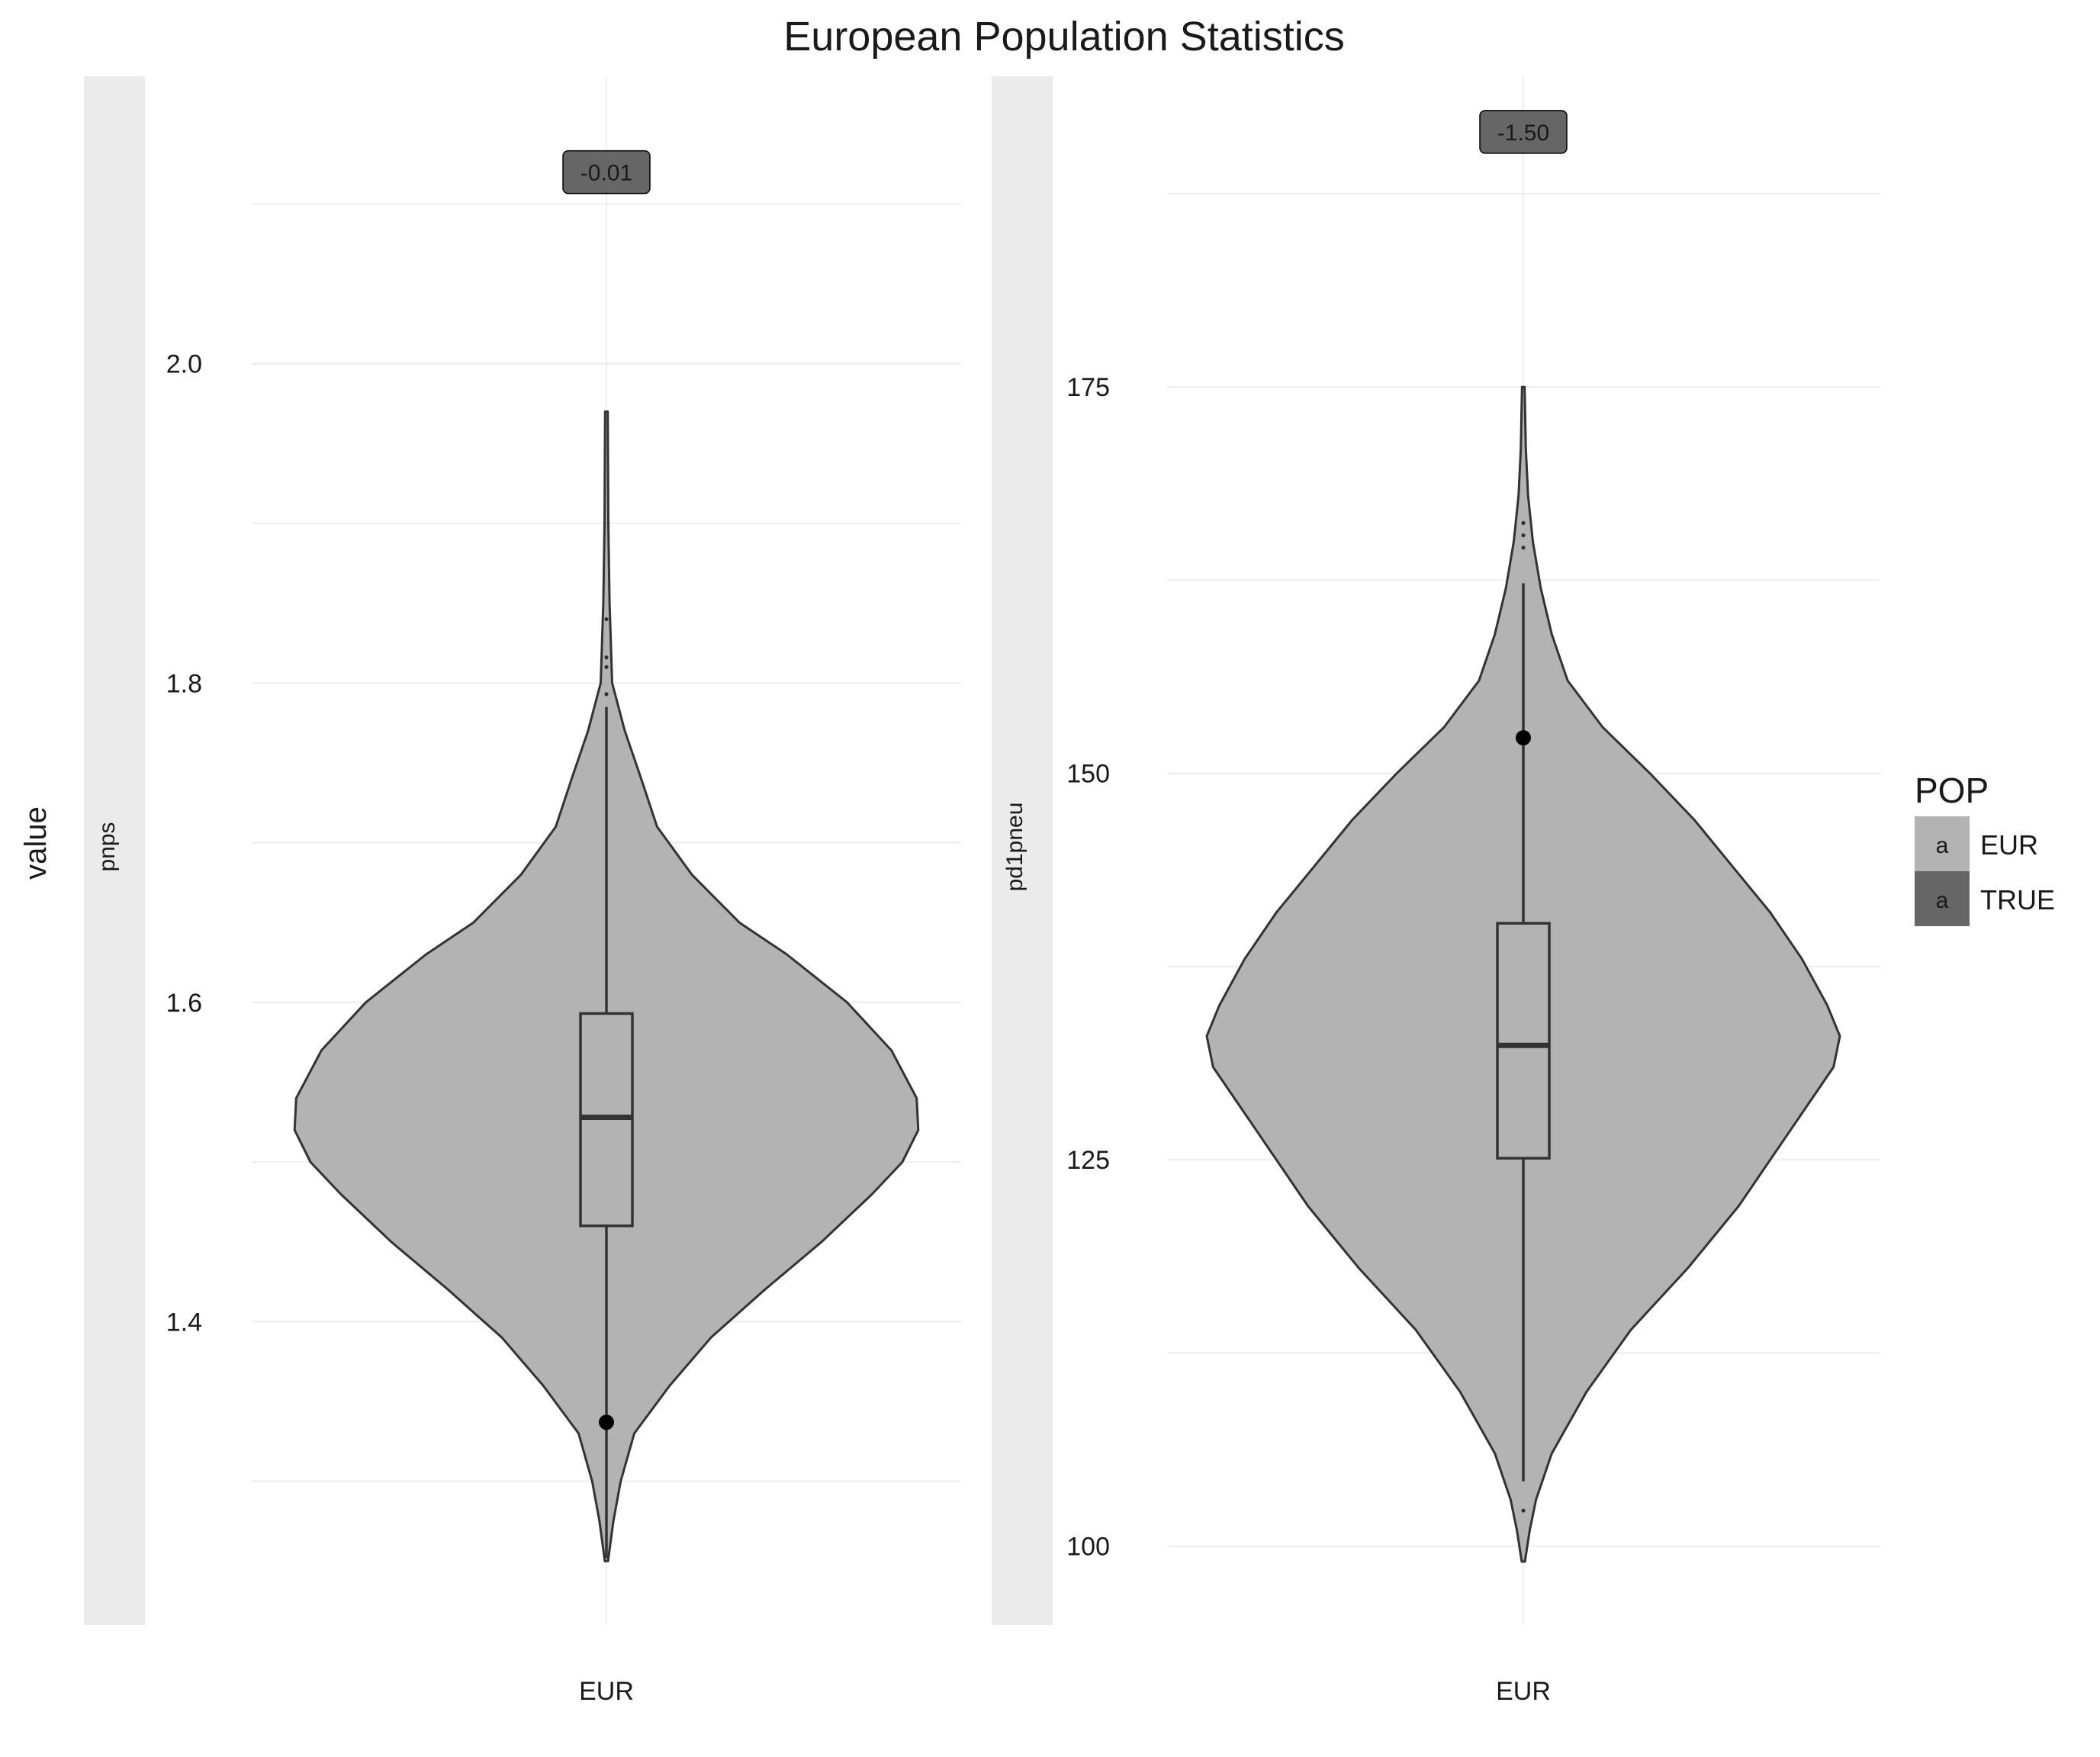  What do you see at coordinates (1088, 774) in the screenshot?
I see `y-tick-label-pd1pneu: 150` at bounding box center [1088, 774].